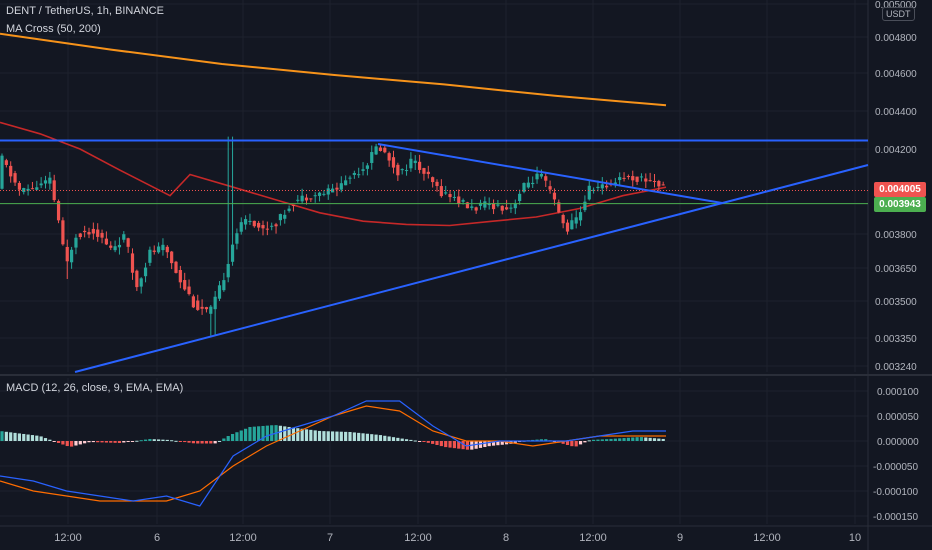 The image size is (932, 550). Describe the element at coordinates (157, 538) in the screenshot. I see `time-tick-label: 6` at that location.